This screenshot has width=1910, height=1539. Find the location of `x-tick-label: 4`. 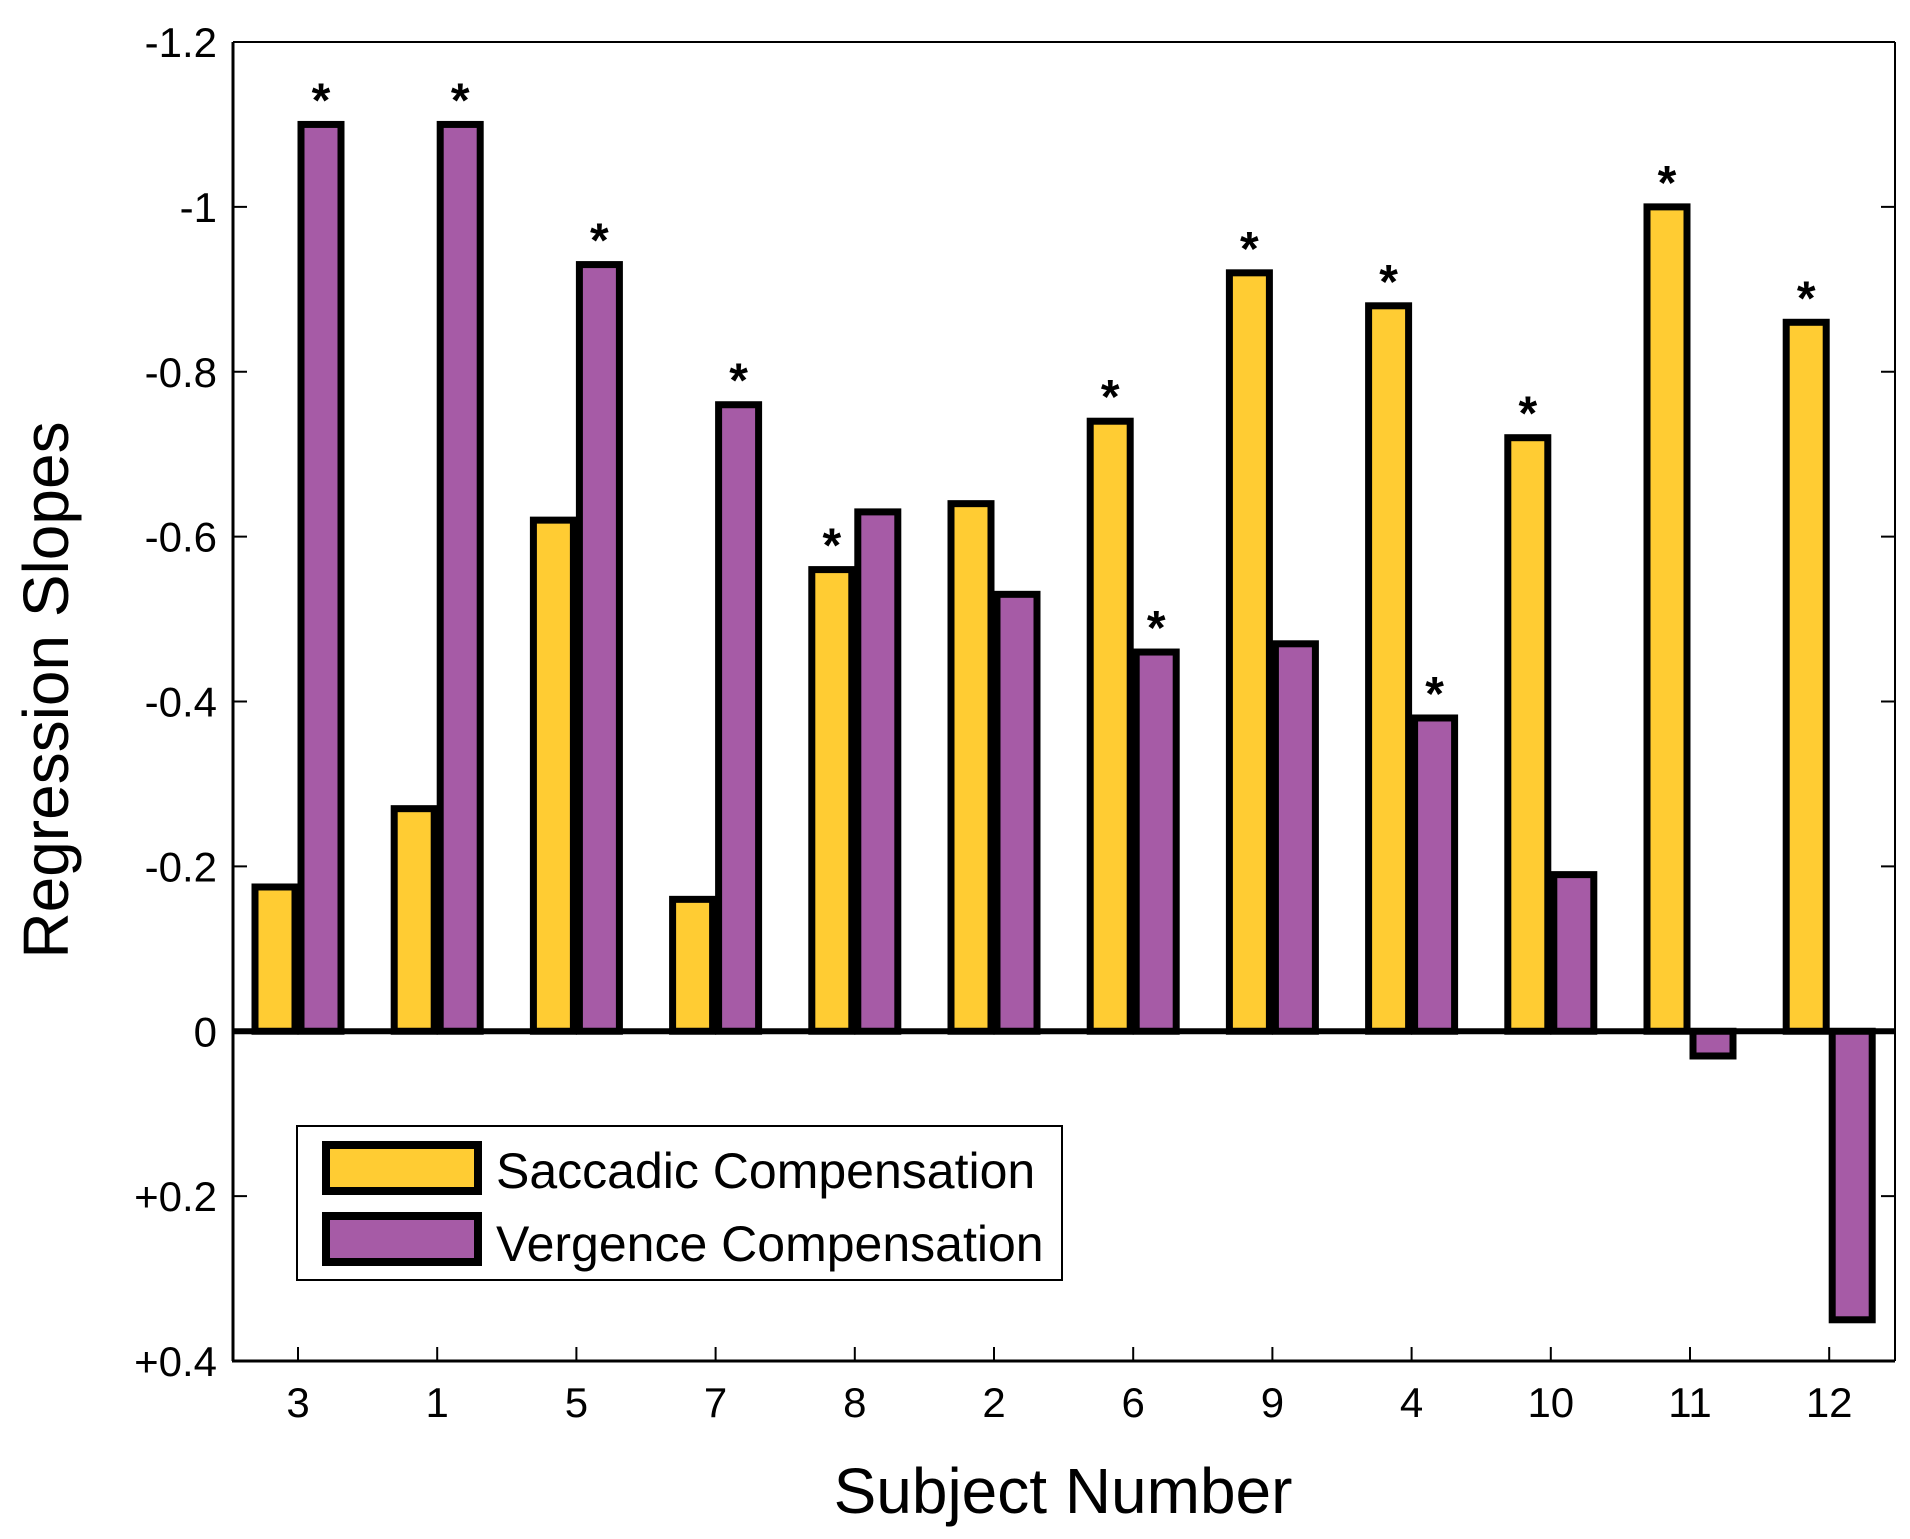

x-tick-label: 4 is located at coordinates (1411, 1402).